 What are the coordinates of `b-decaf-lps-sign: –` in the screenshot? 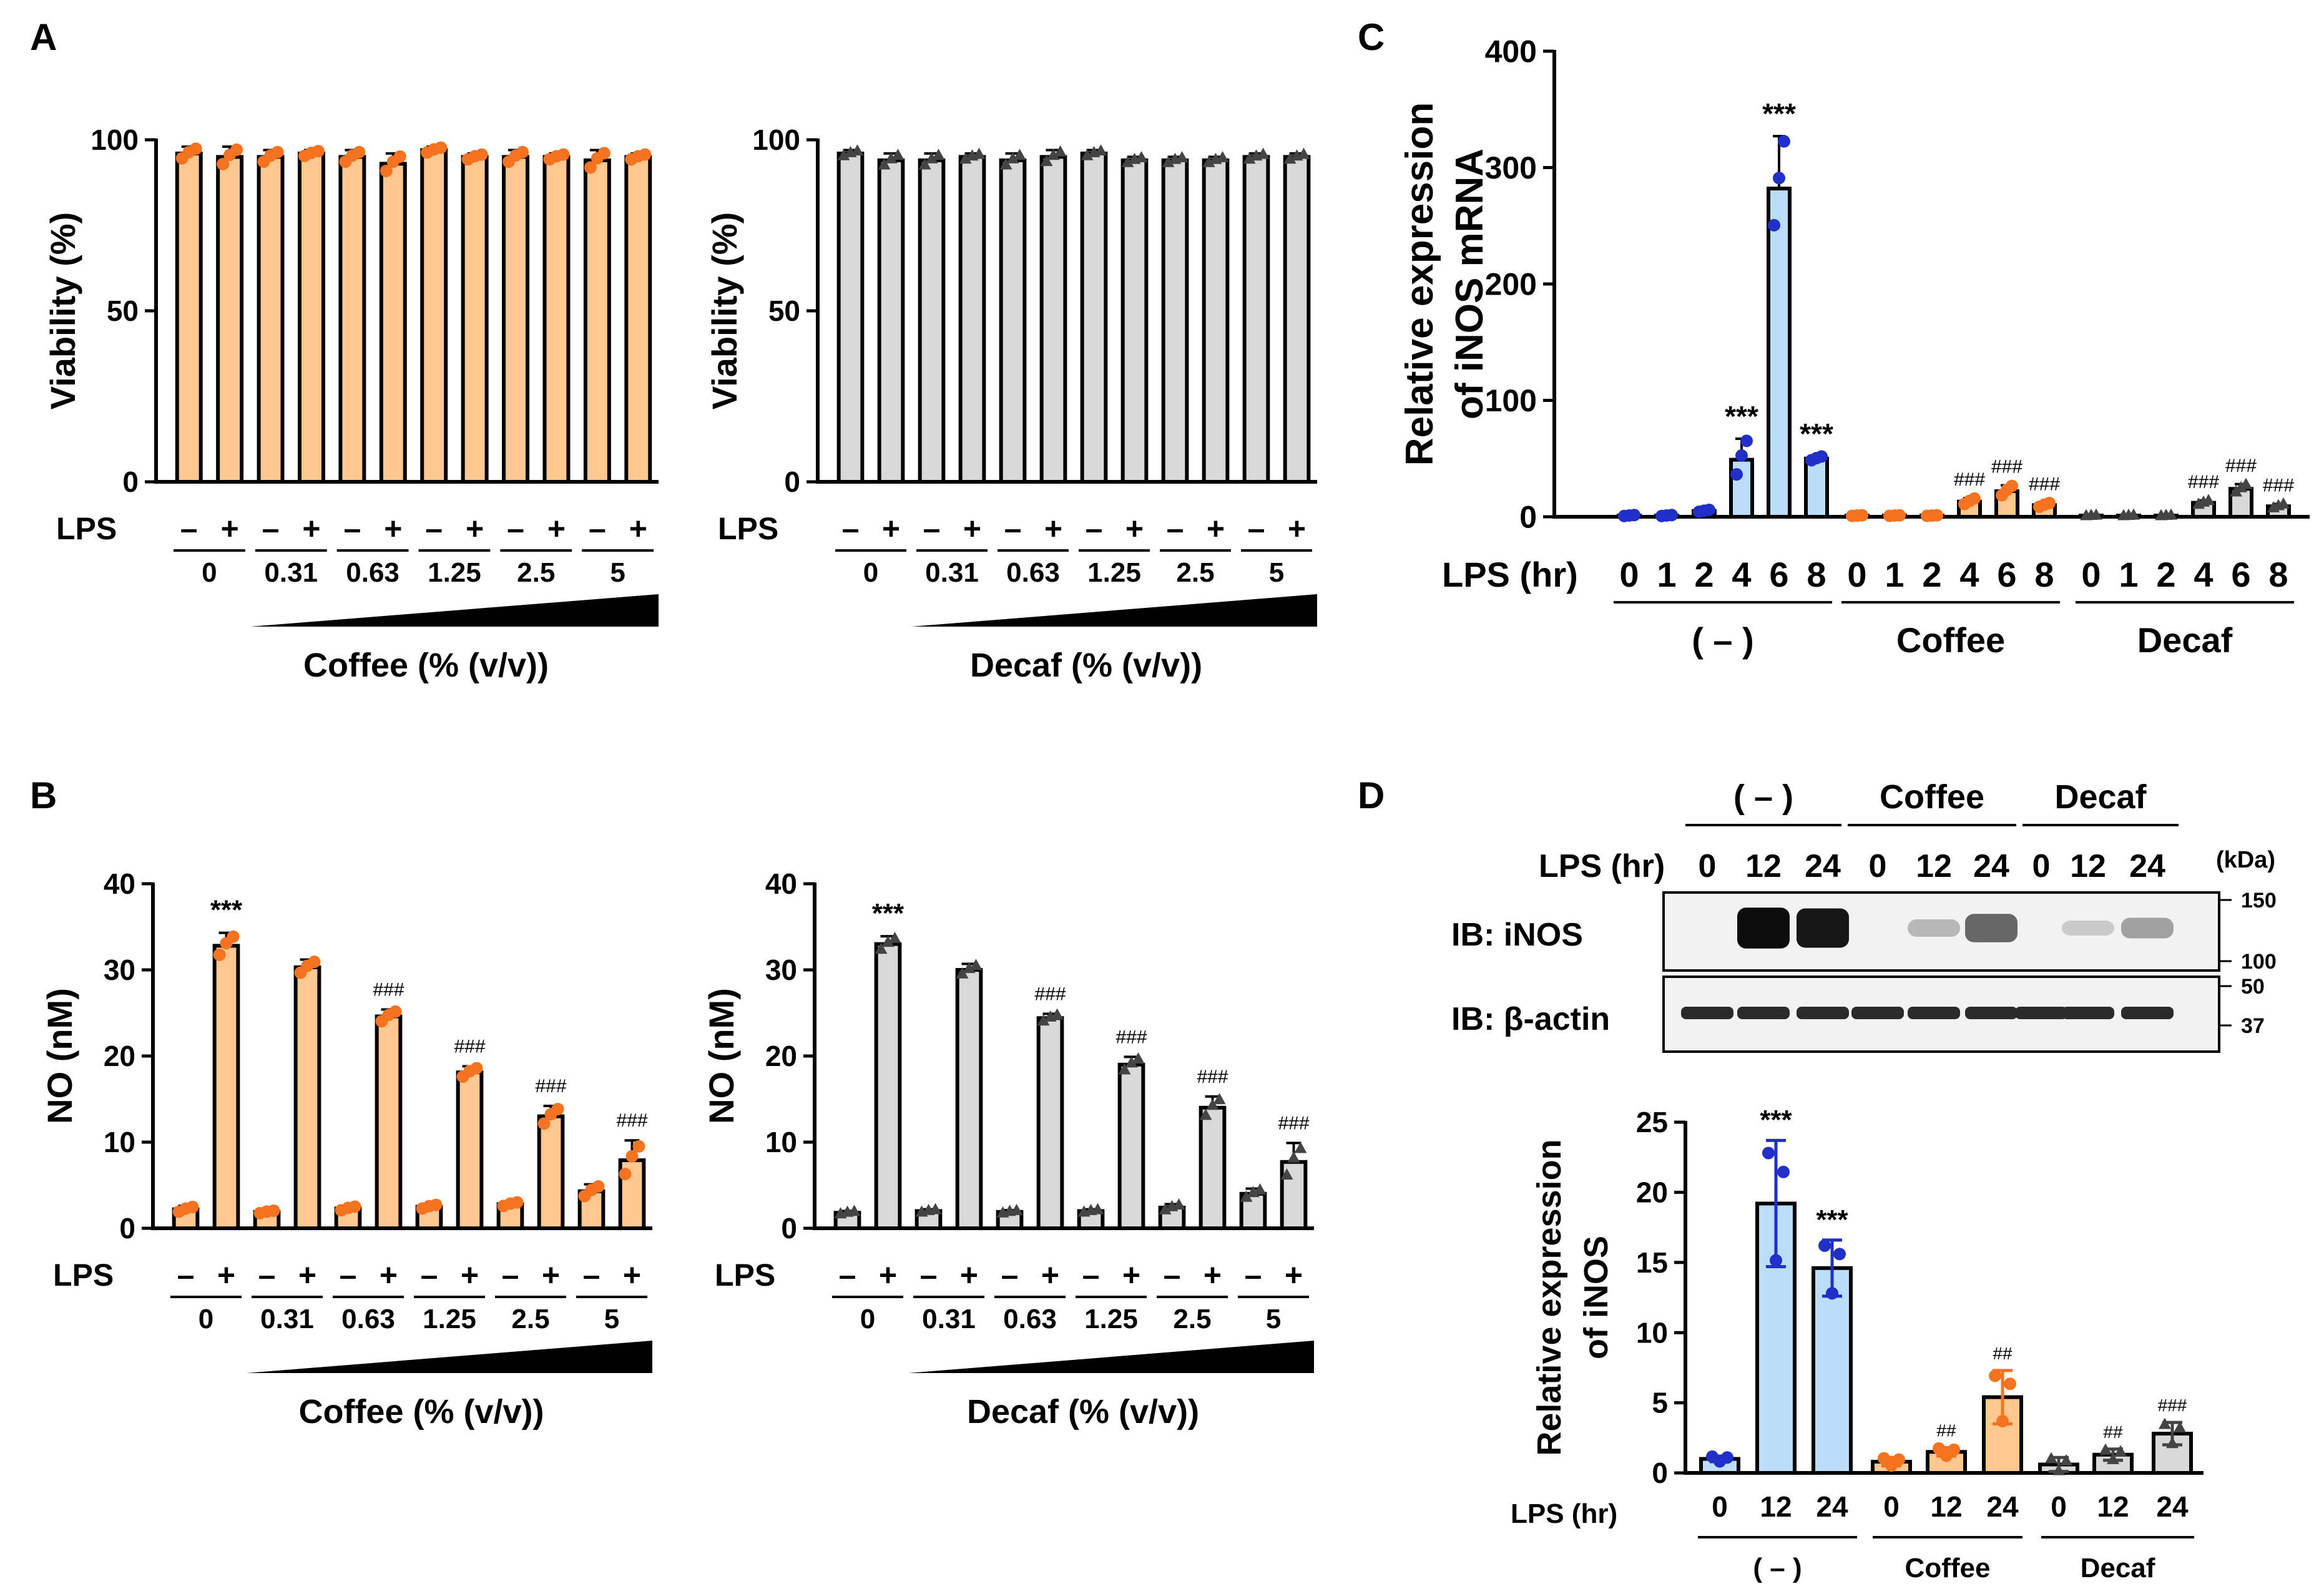 It's located at (929, 1275).